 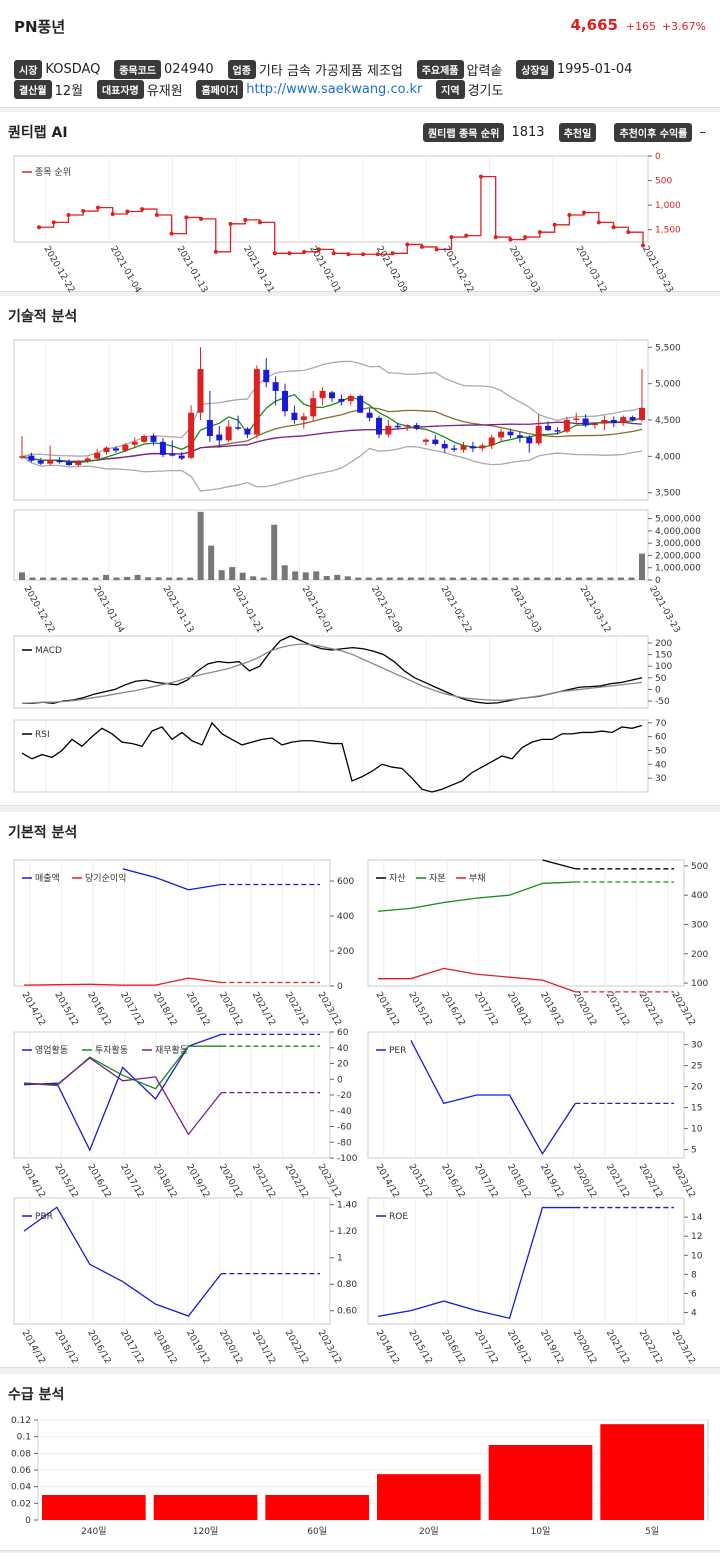 I want to click on homepage-link: http://www.saekwang.co.kr, so click(x=334, y=89).